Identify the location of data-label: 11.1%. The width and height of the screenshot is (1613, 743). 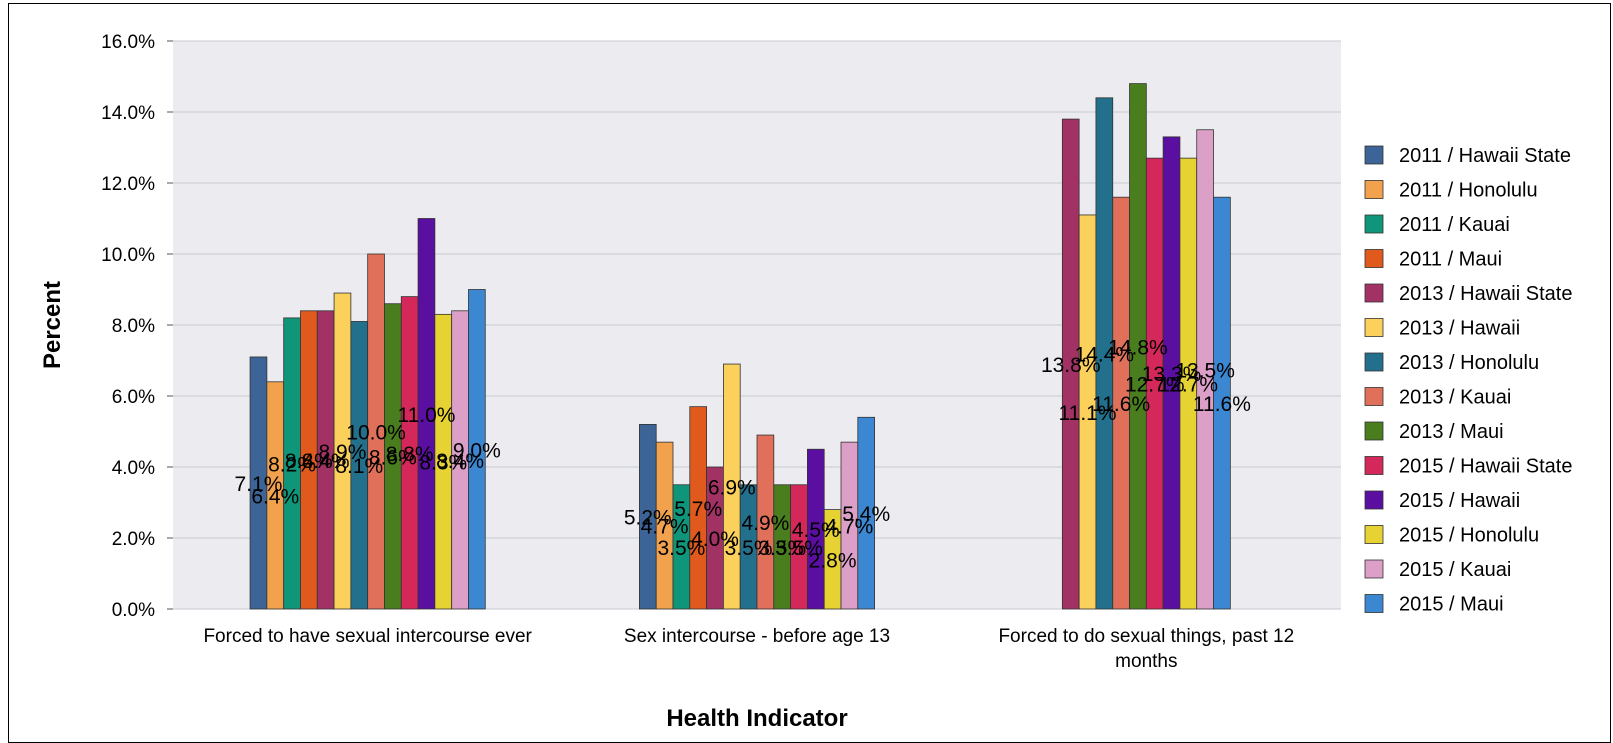
(1088, 413).